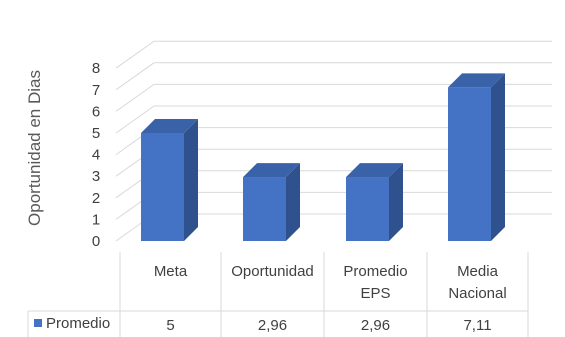  Describe the element at coordinates (375, 293) in the screenshot. I see `category-label: EPS` at that location.